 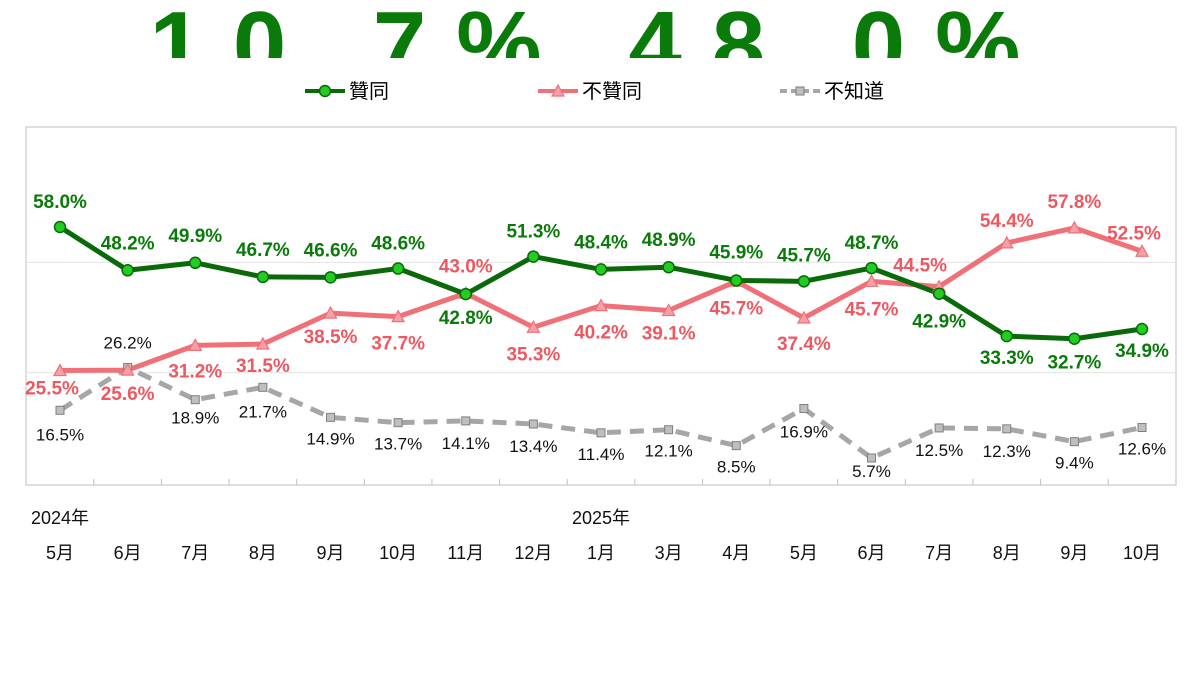 I want to click on legend-label: 不知道, so click(x=854, y=91).